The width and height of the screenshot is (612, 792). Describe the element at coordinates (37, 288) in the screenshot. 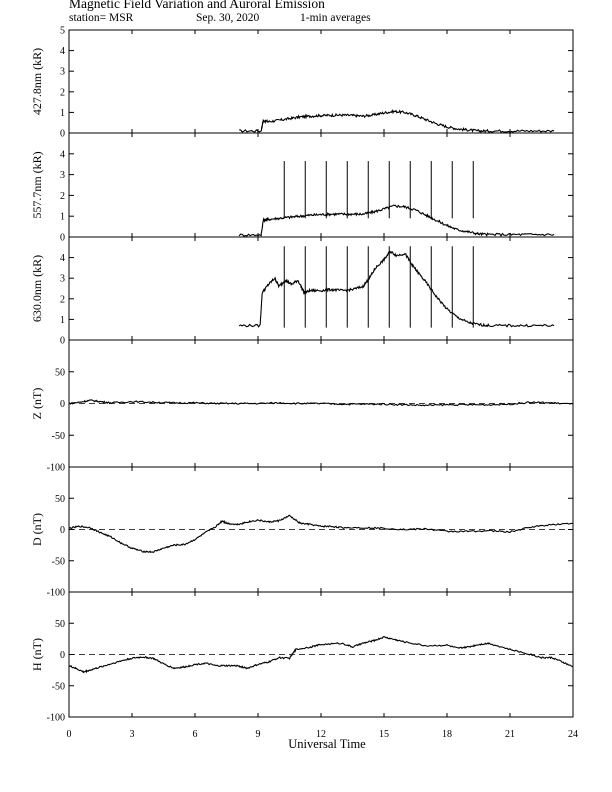

I see `y-axis-label-p6300: 630.0nm (kR)` at that location.